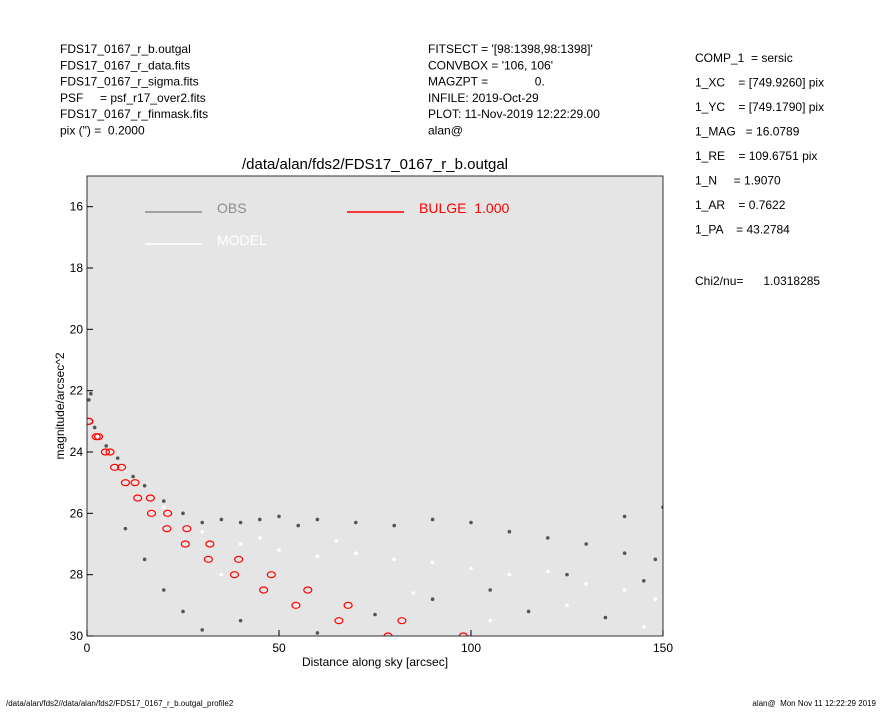  Describe the element at coordinates (279, 648) in the screenshot. I see `x-tick-label: 50` at that location.